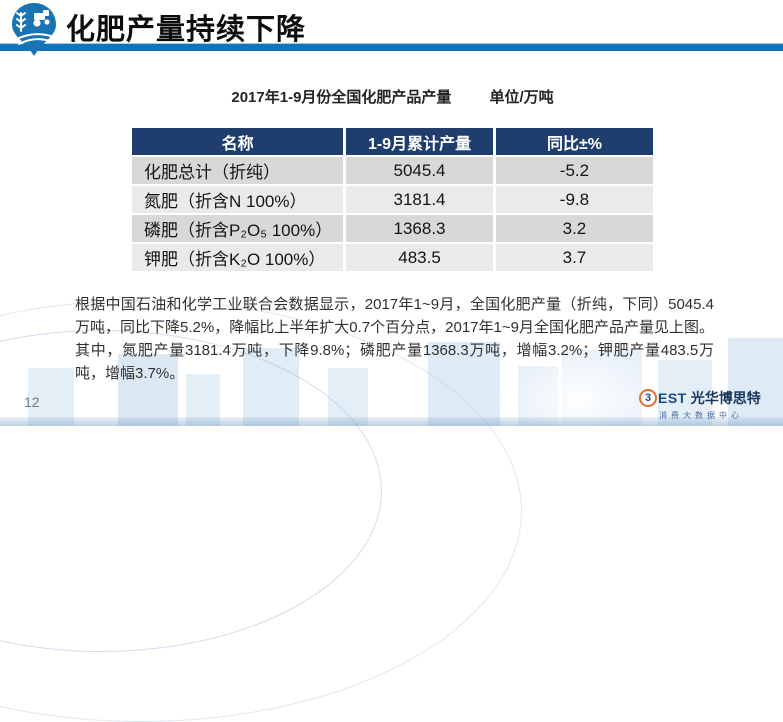 This screenshot has height=722, width=783. I want to click on table-row: 磷肥（折含P₂O₅ 100%） 1368.3 3.2, so click(392, 228).